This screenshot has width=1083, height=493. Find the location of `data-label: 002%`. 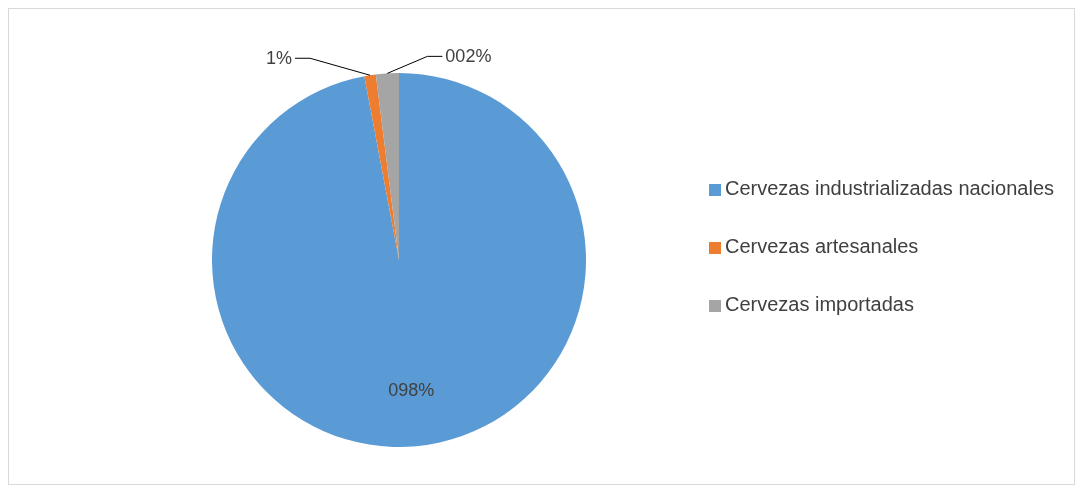

data-label: 002% is located at coordinates (468, 56).